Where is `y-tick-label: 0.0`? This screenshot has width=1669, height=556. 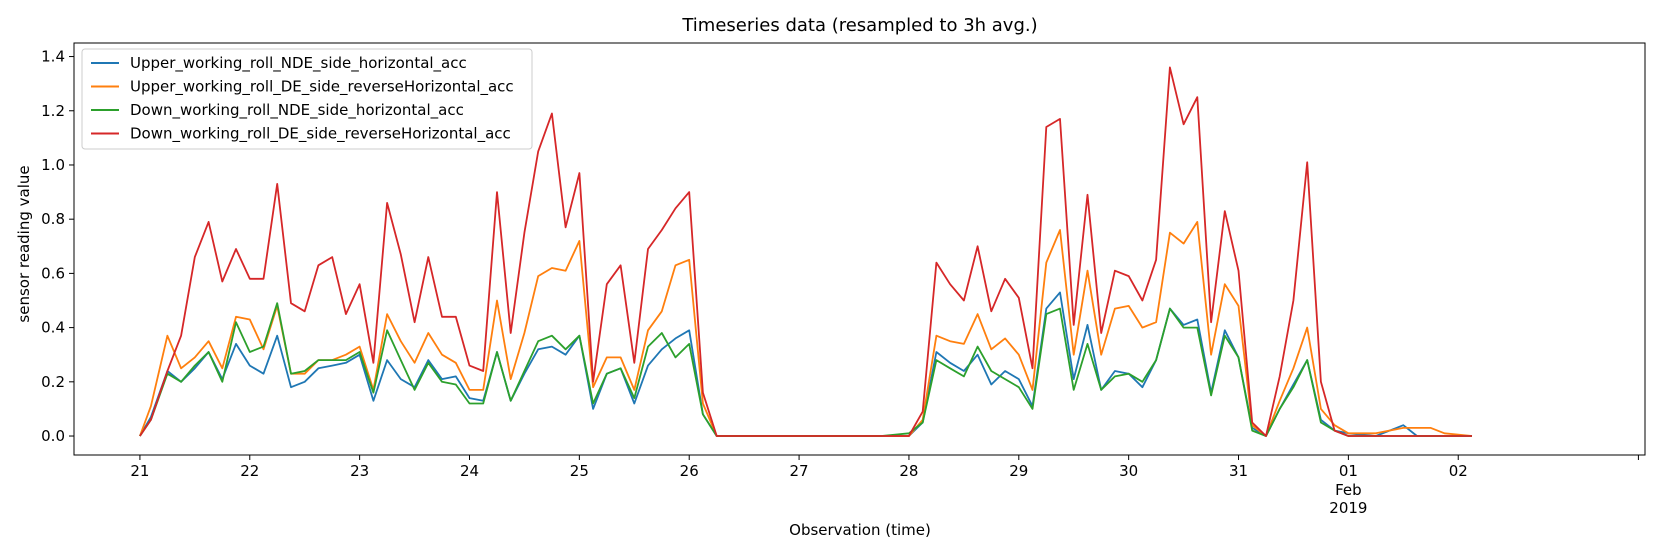
y-tick-label: 0.0 is located at coordinates (53, 436).